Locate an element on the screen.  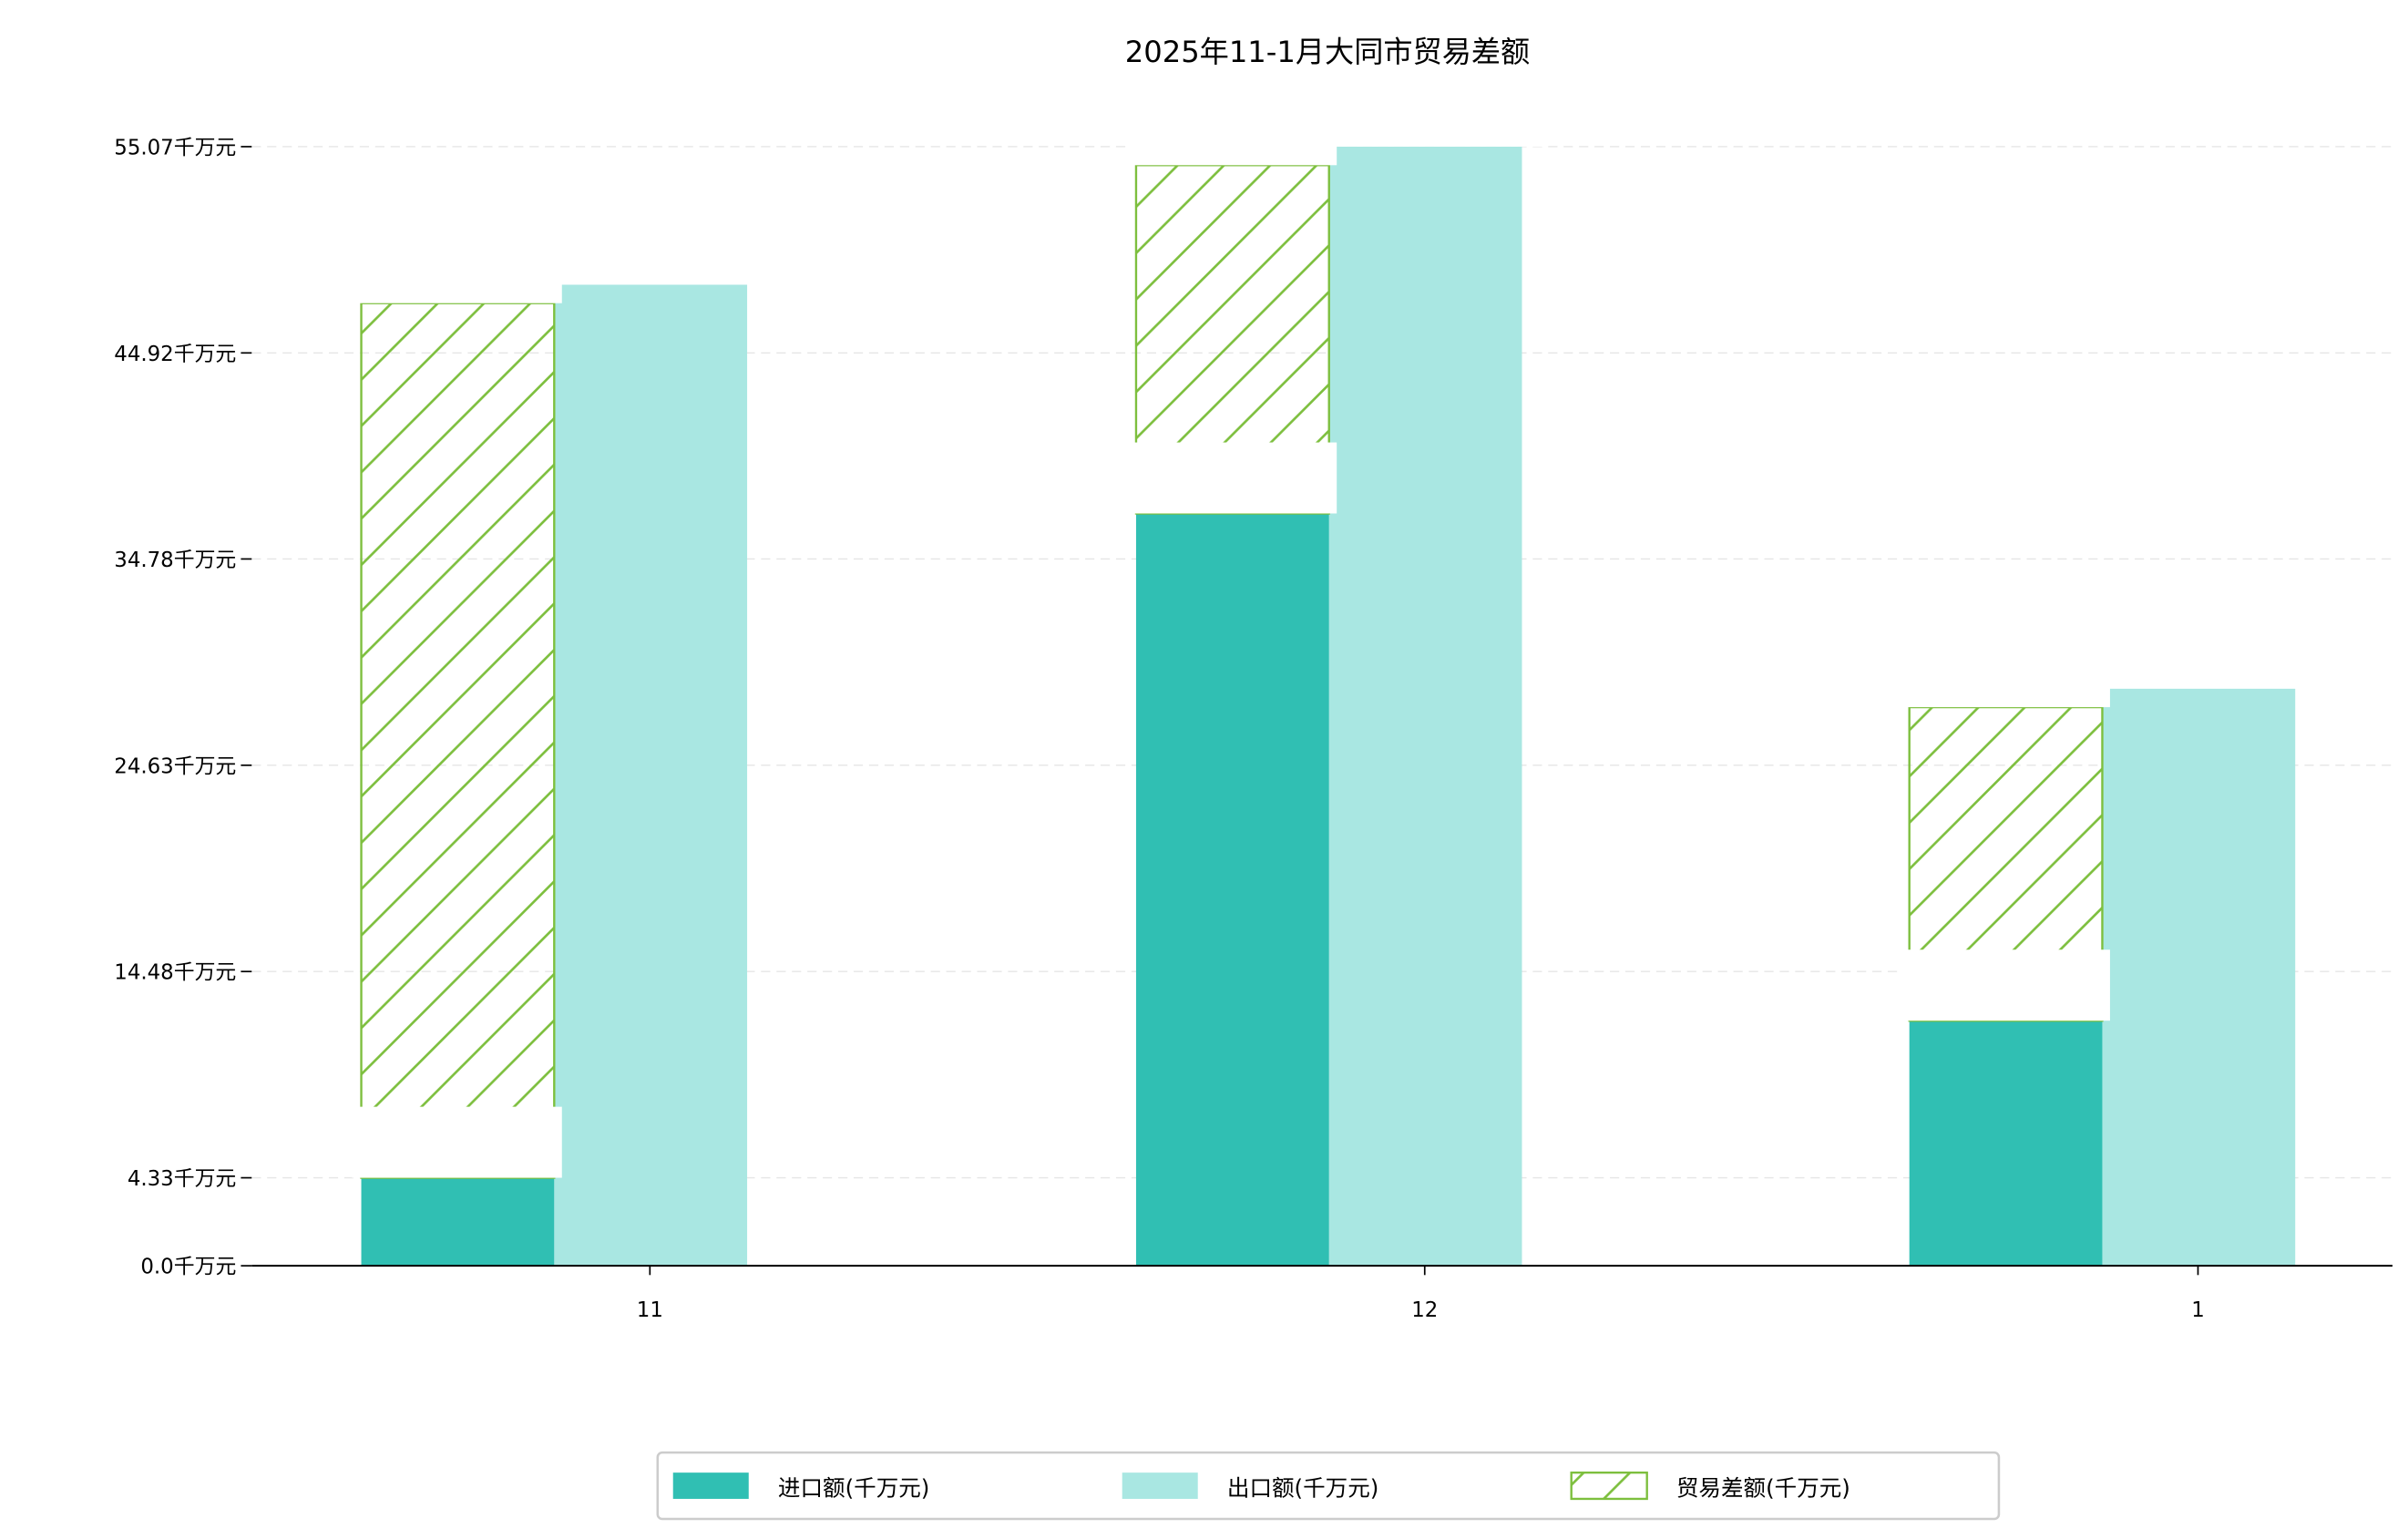
y-tick-label: 34.78千万元 is located at coordinates (175, 560).